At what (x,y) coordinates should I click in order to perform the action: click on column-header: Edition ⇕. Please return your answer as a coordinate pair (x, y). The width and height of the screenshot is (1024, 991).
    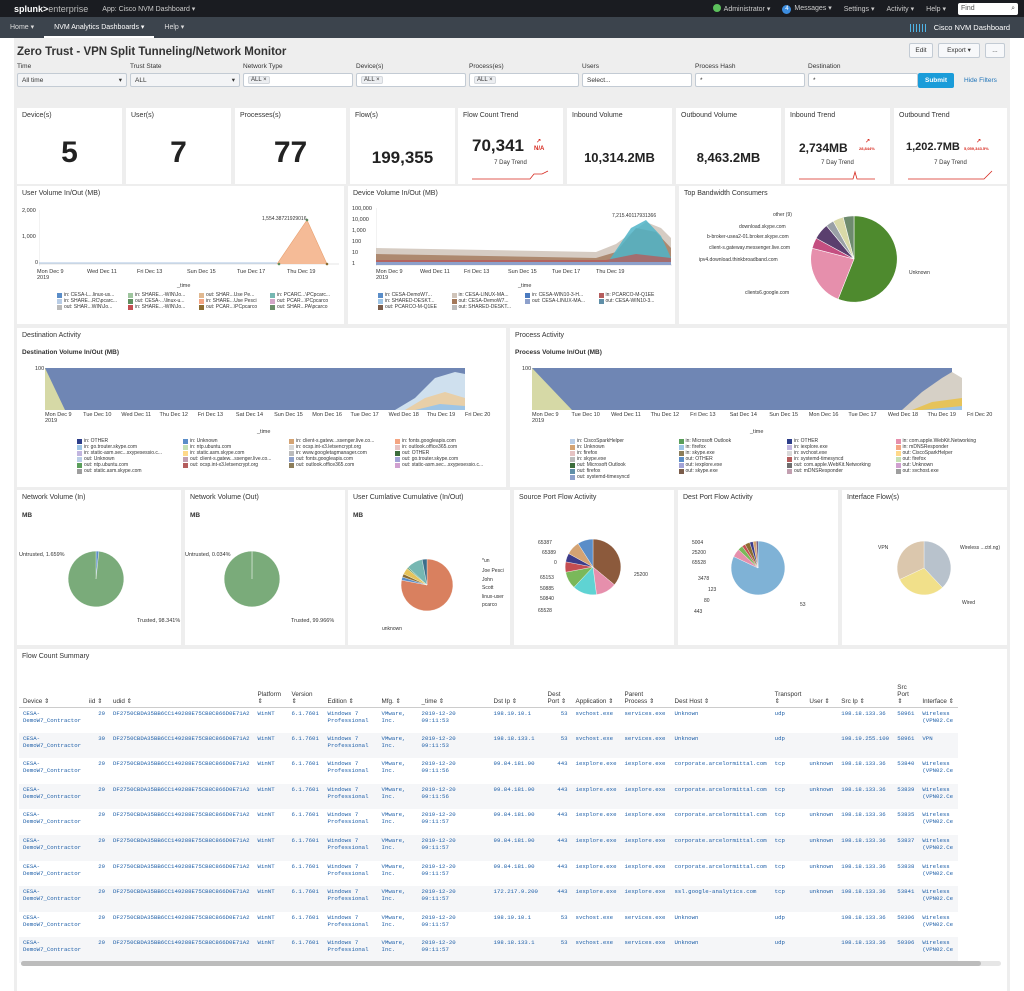
    Looking at the image, I should click on (350, 685).